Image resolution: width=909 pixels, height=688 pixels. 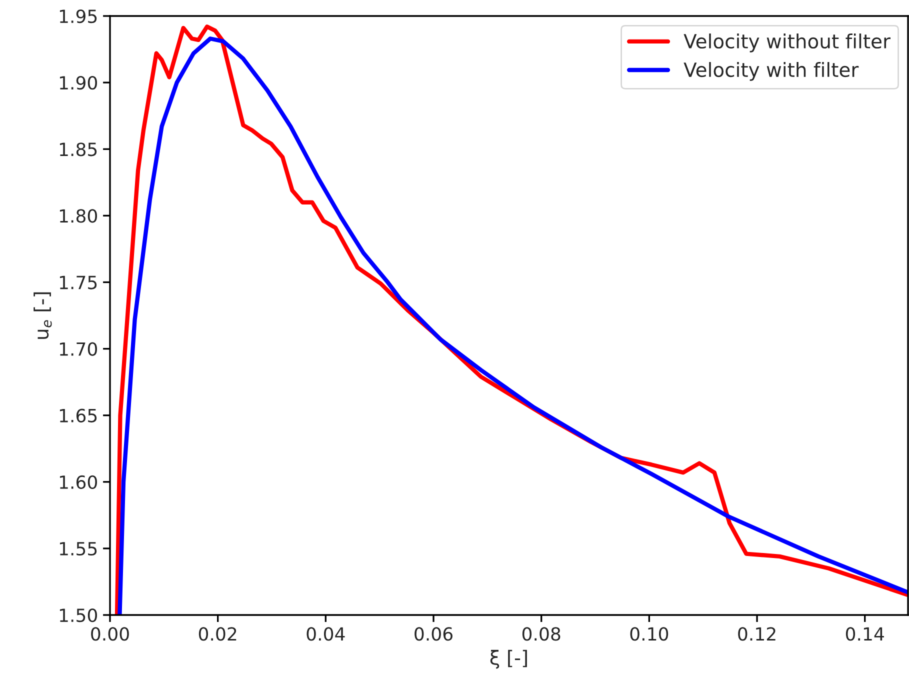 What do you see at coordinates (541, 634) in the screenshot?
I see `x-tick-label: 0.08` at bounding box center [541, 634].